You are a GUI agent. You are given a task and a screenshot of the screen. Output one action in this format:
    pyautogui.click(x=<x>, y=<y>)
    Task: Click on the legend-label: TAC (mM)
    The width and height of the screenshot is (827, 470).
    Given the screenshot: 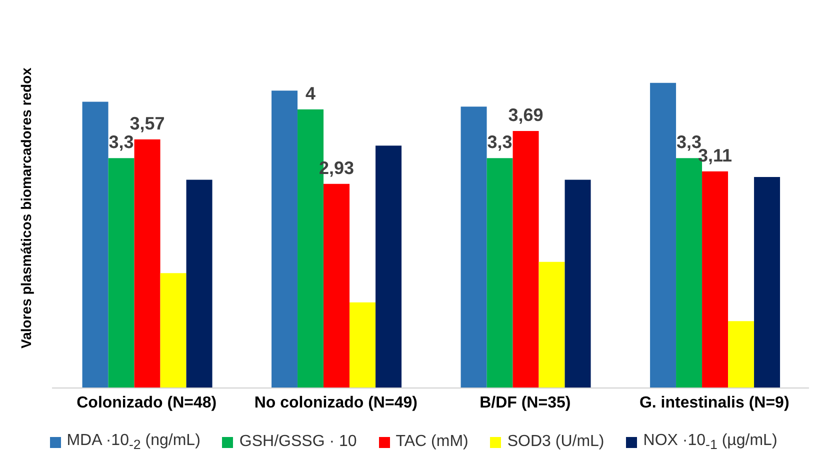 What is the action you would take?
    pyautogui.click(x=432, y=442)
    